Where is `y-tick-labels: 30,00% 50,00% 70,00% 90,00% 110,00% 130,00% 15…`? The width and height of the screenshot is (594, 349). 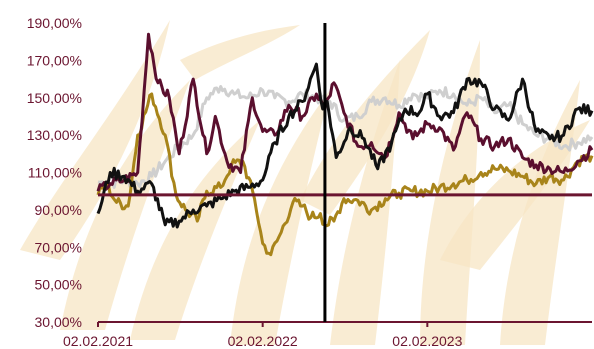
y-tick-labels: 30,00% 50,00% 70,00% 90,00% 110,00% 130,00% 15… is located at coordinates (54, 172).